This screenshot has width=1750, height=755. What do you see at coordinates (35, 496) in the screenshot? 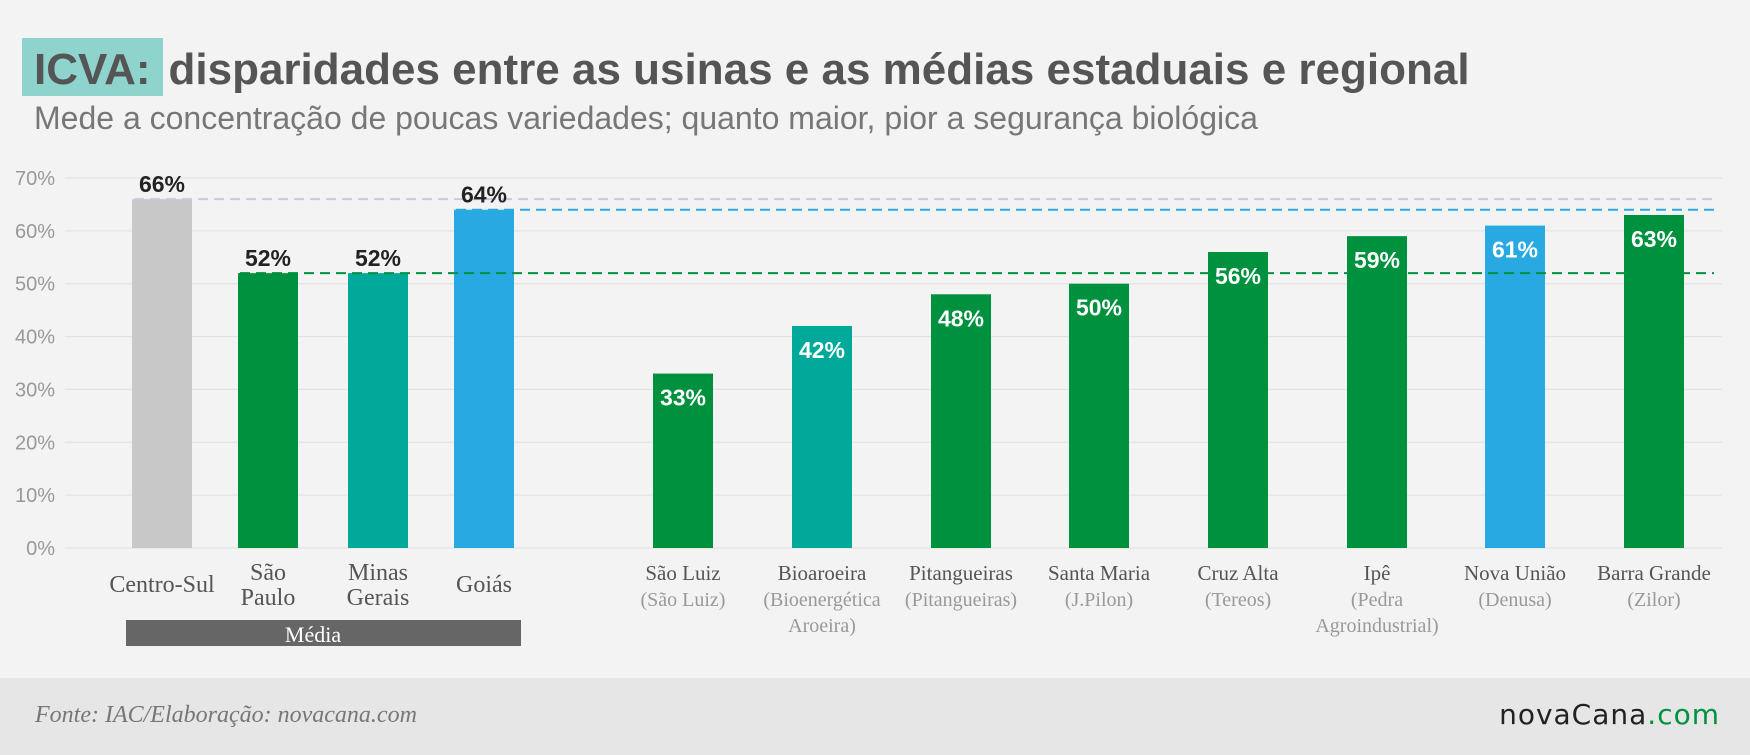
I see `y-tick-label: 10%` at bounding box center [35, 496].